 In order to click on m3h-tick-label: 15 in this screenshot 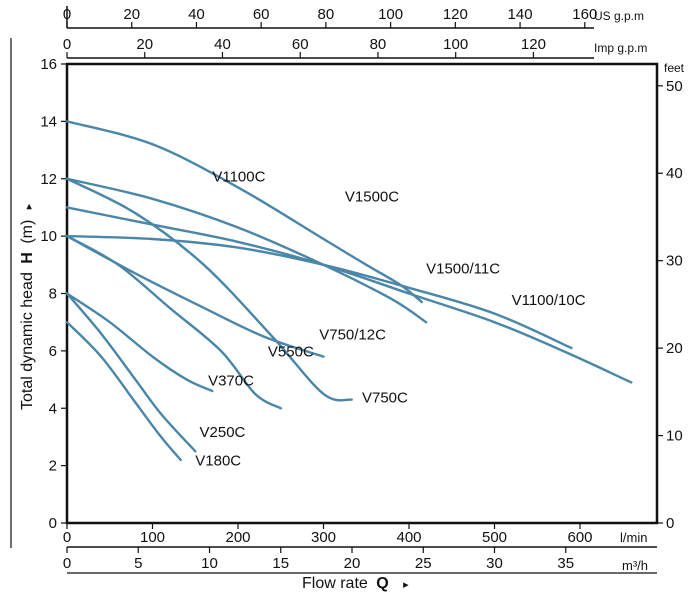, I will do `click(280, 563)`.